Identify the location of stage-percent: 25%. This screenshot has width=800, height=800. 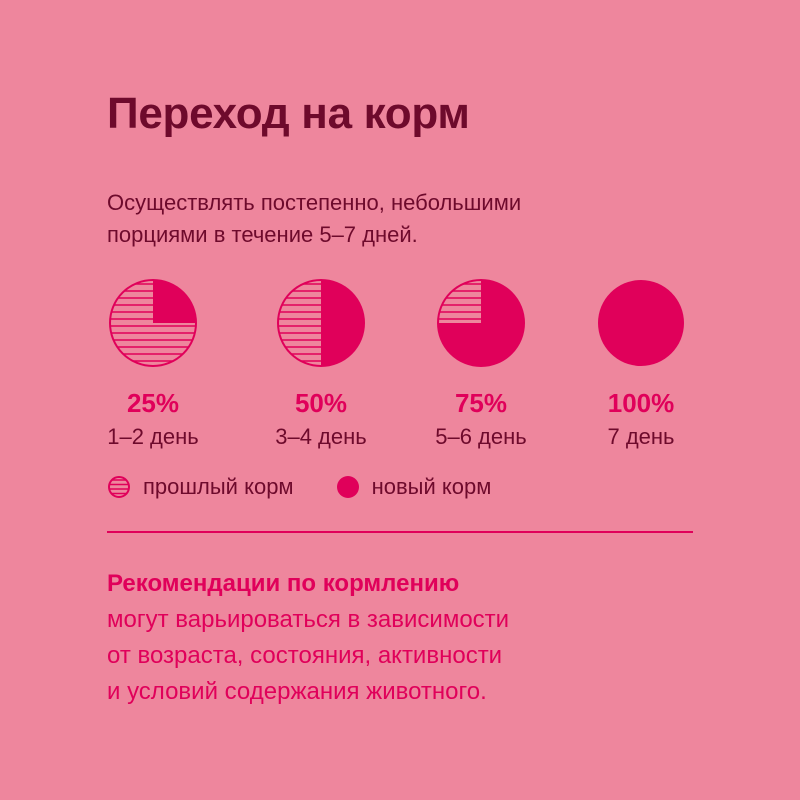
(153, 403).